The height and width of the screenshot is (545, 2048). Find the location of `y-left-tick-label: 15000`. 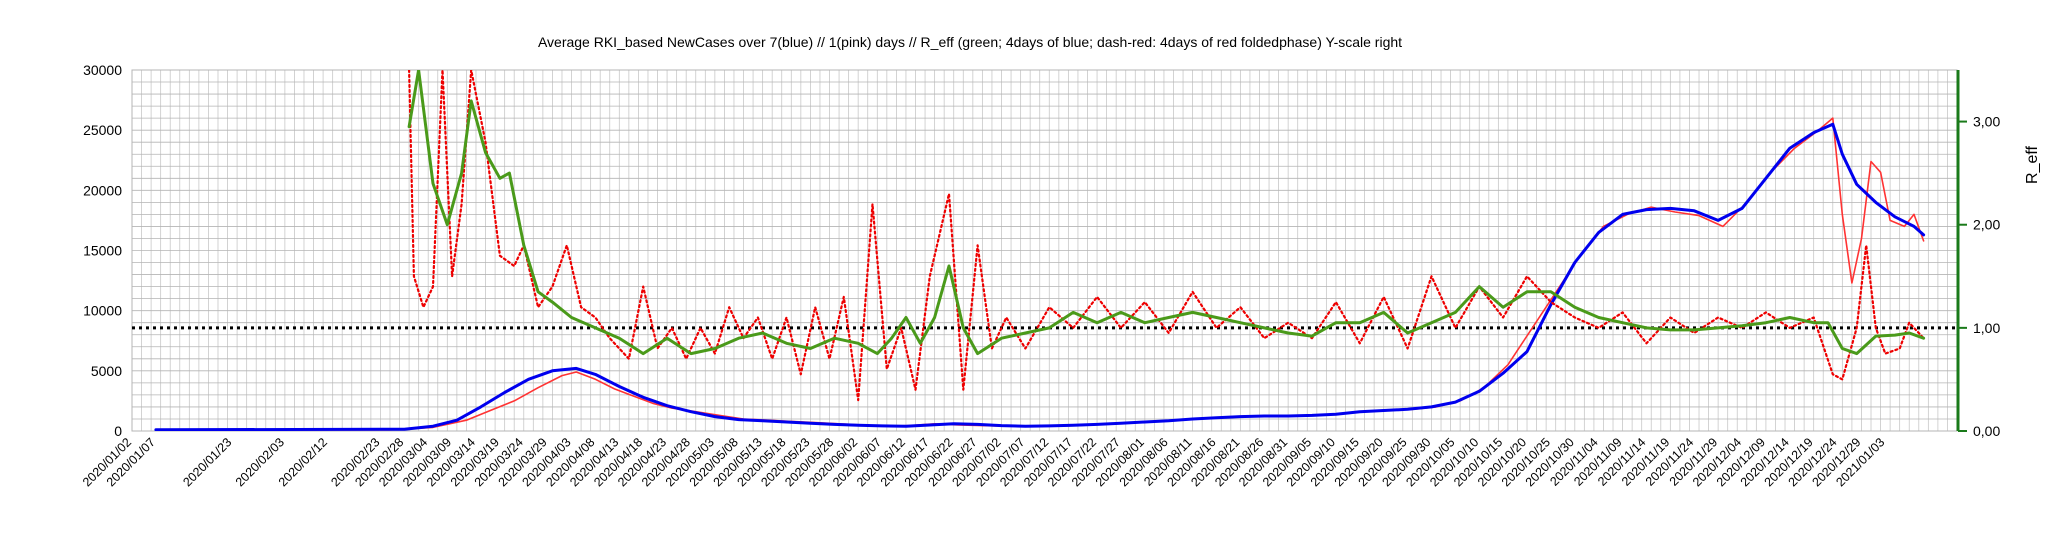

y-left-tick-label: 15000 is located at coordinates (102, 251).